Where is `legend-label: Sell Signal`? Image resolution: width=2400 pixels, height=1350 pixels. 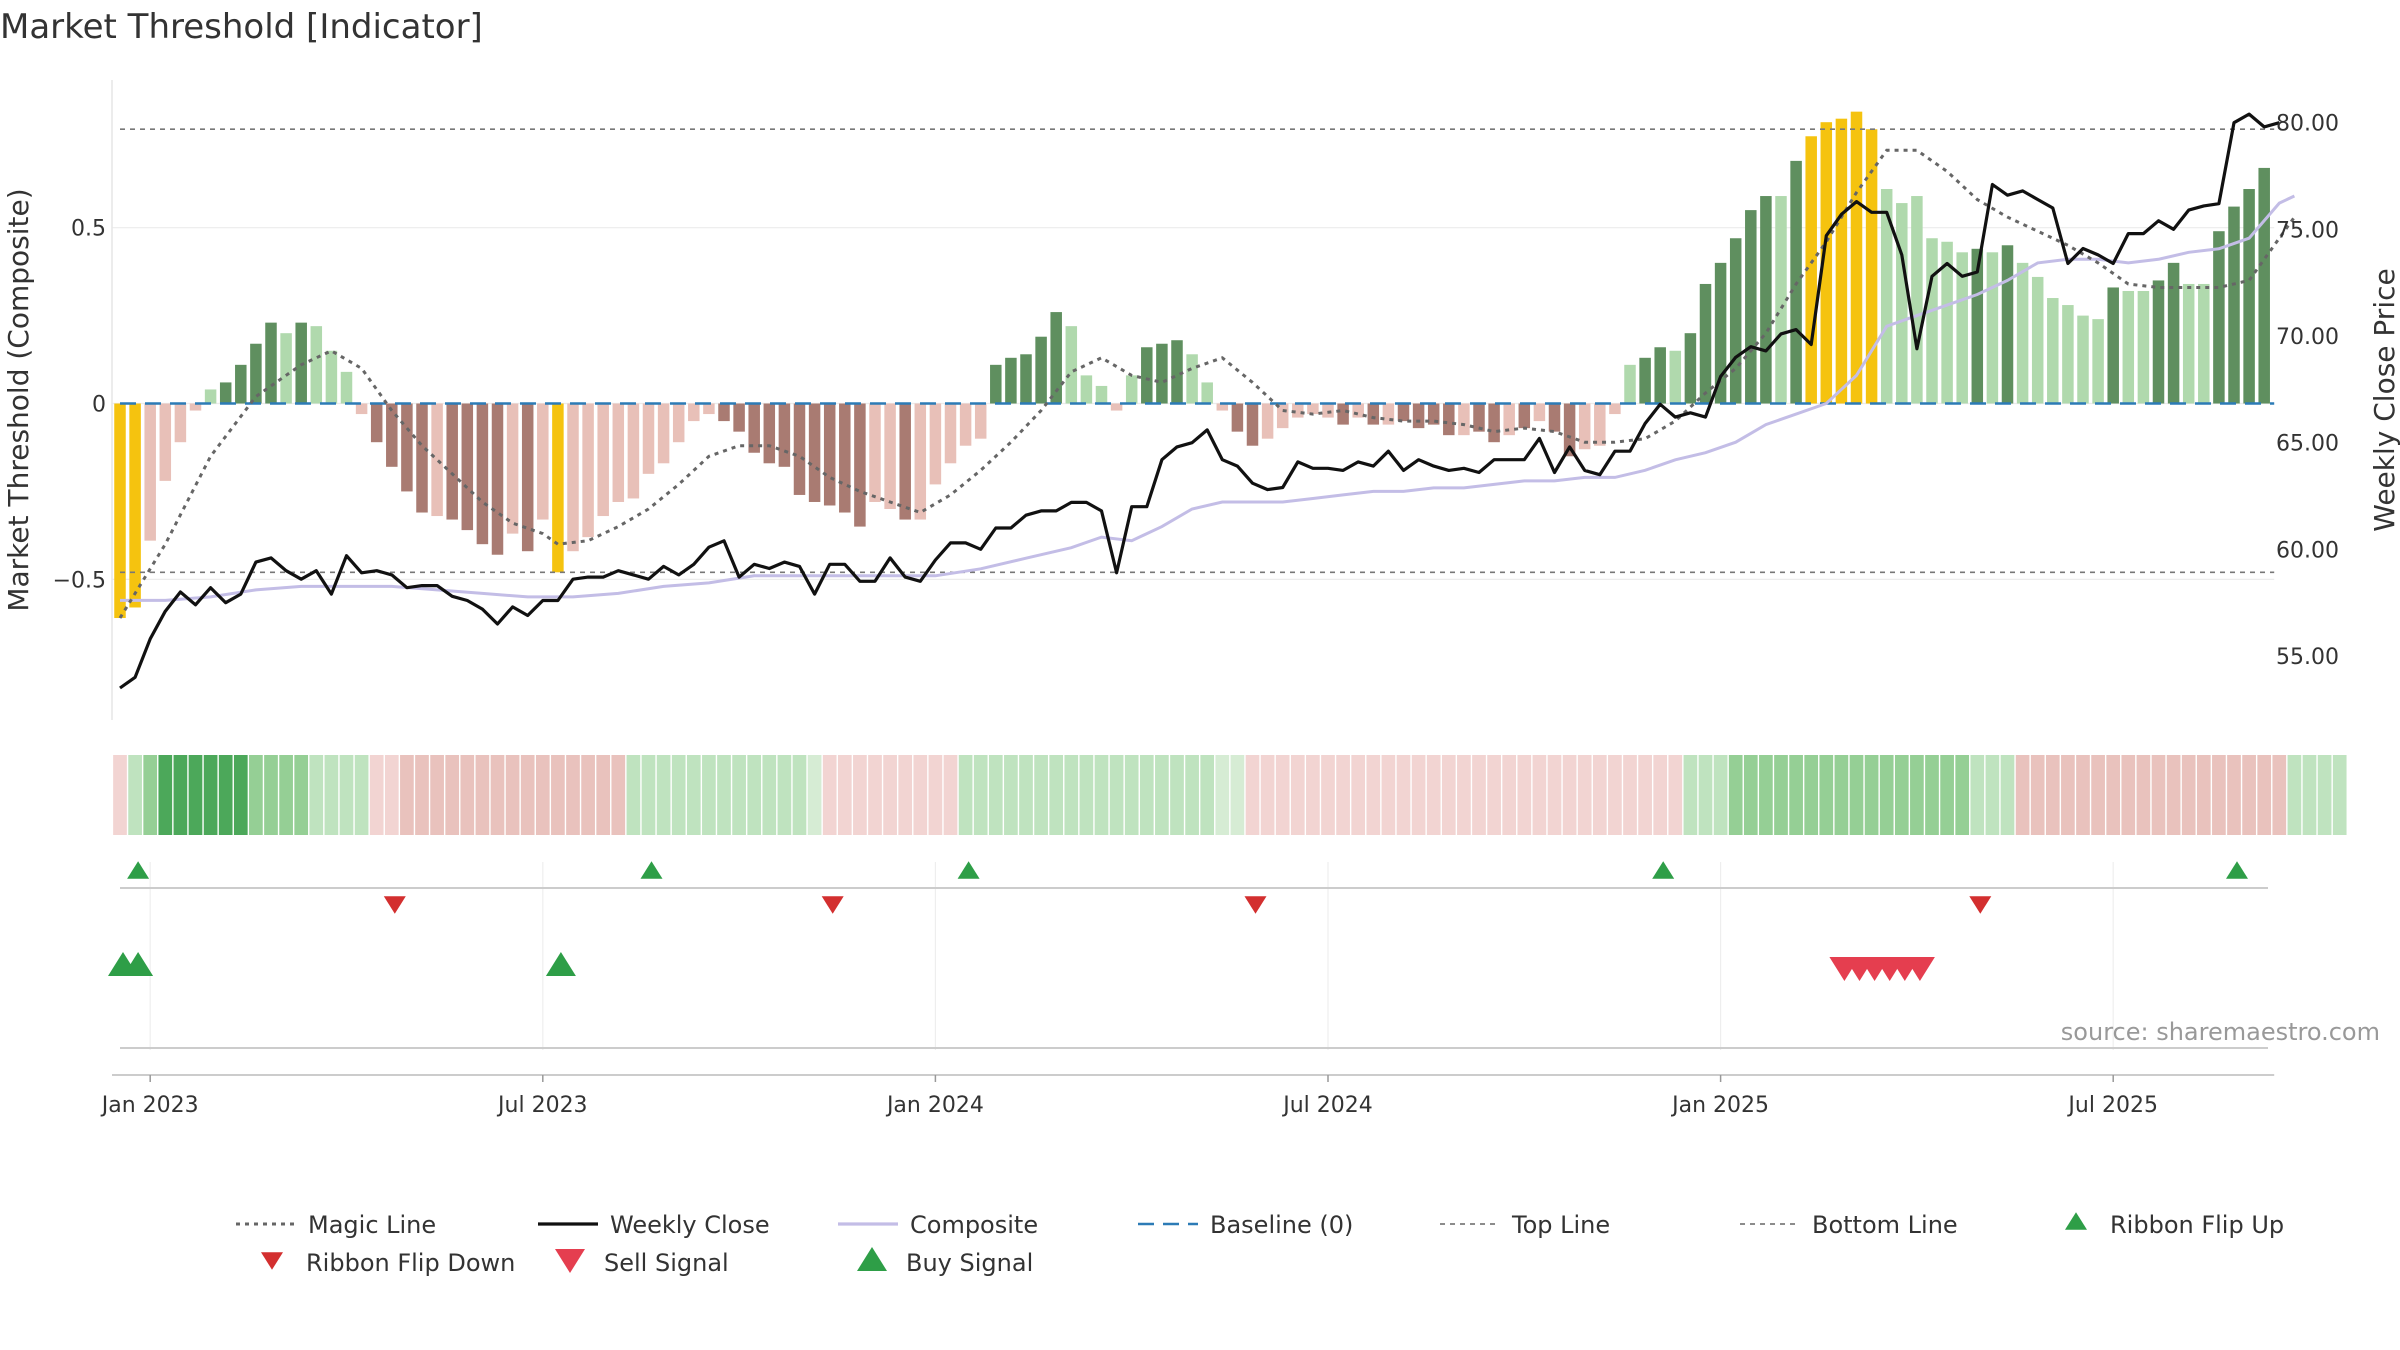 legend-label: Sell Signal is located at coordinates (666, 1263).